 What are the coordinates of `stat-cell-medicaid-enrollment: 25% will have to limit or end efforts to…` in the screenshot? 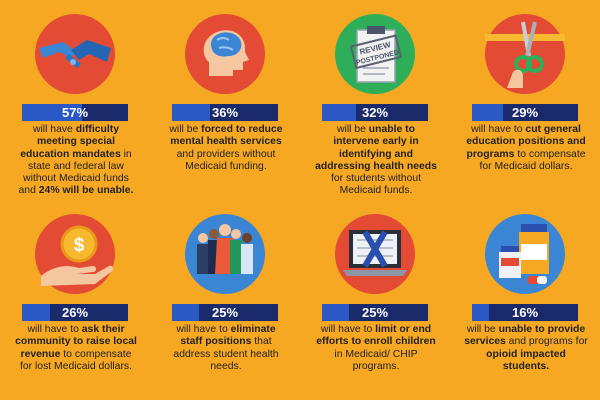 It's located at (375, 300).